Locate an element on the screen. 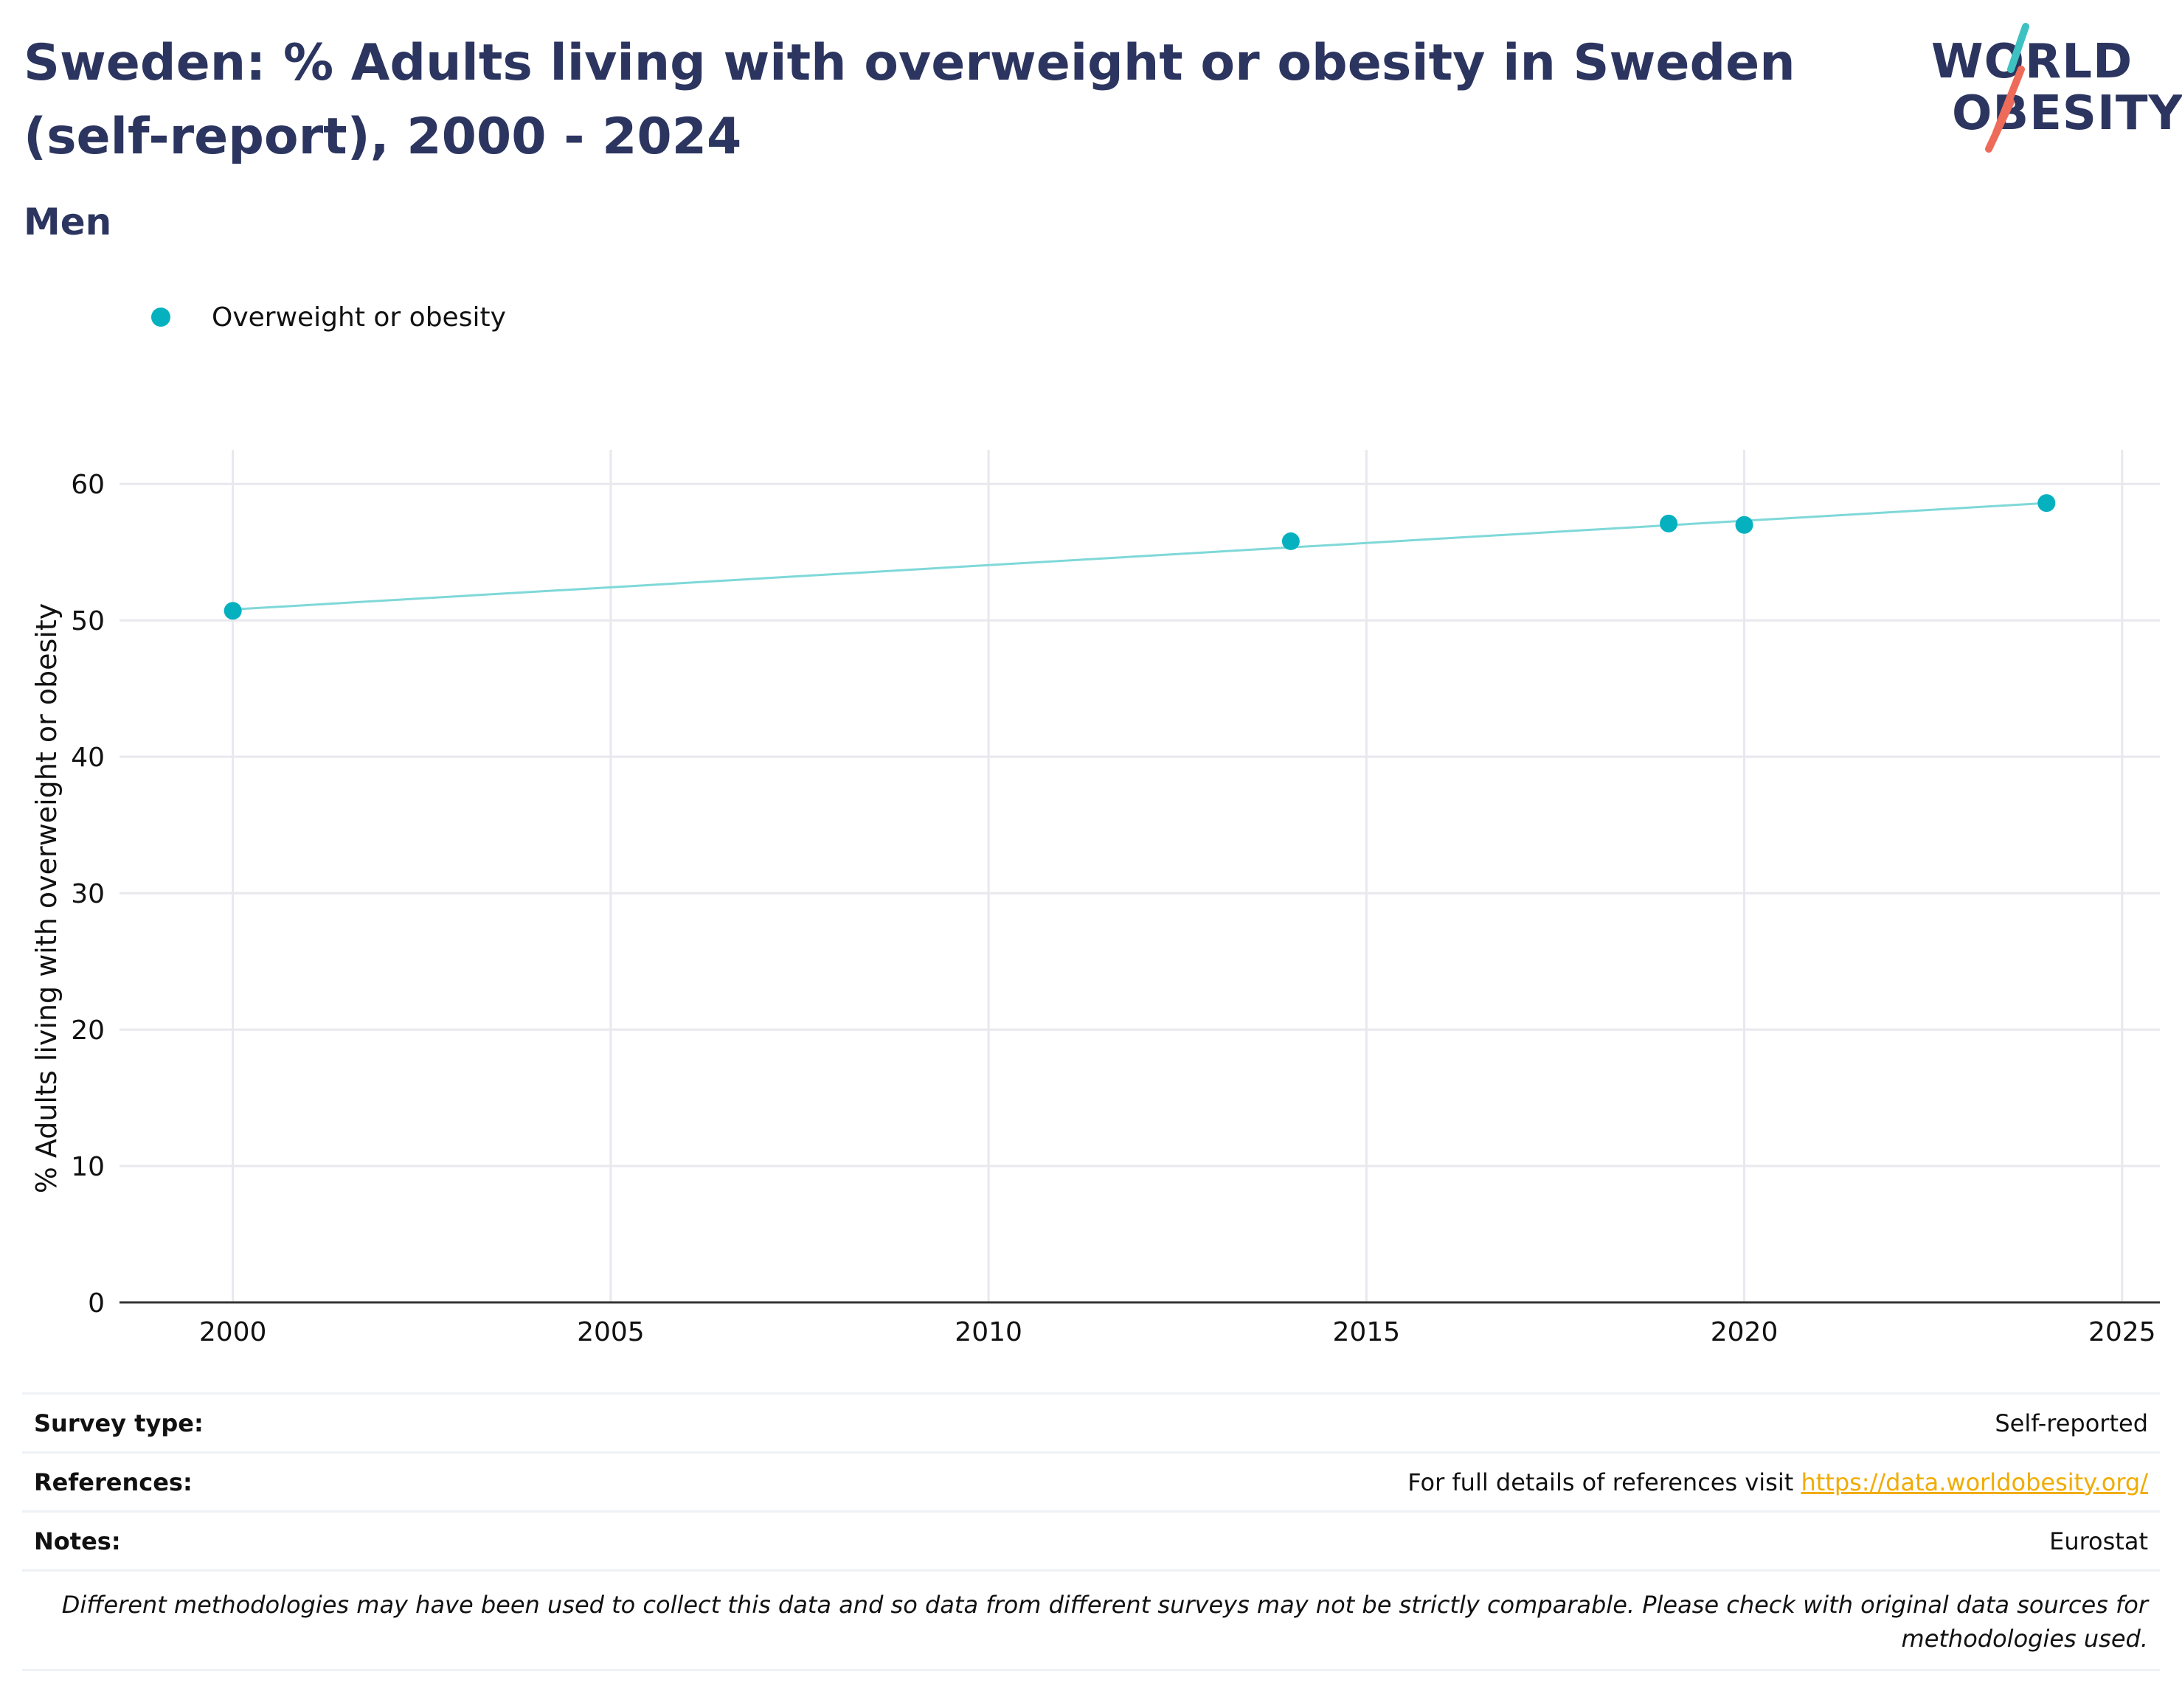  y-tick-label: 10 is located at coordinates (88, 1167).